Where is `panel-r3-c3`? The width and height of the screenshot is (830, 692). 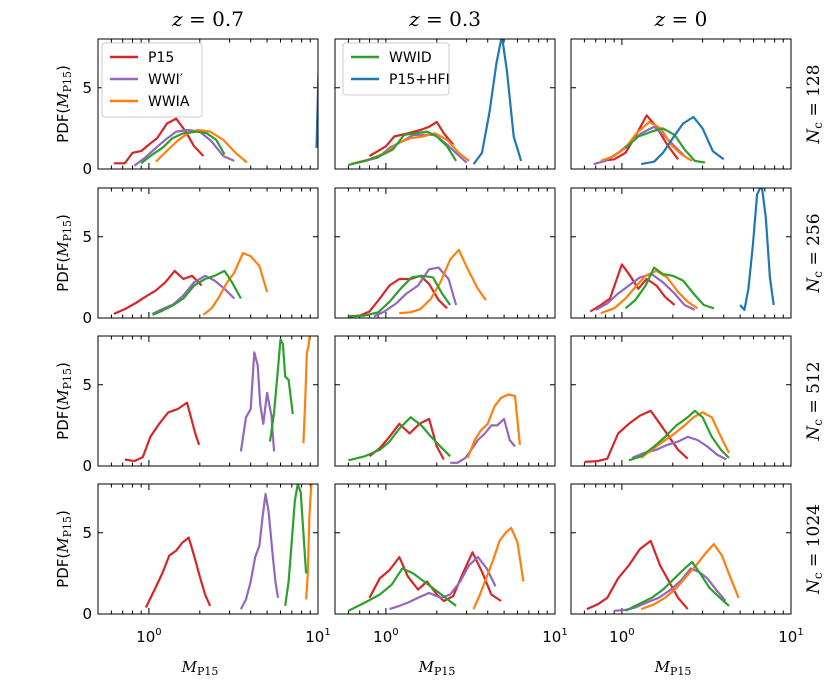
panel-r3-c3 is located at coordinates (681, 401).